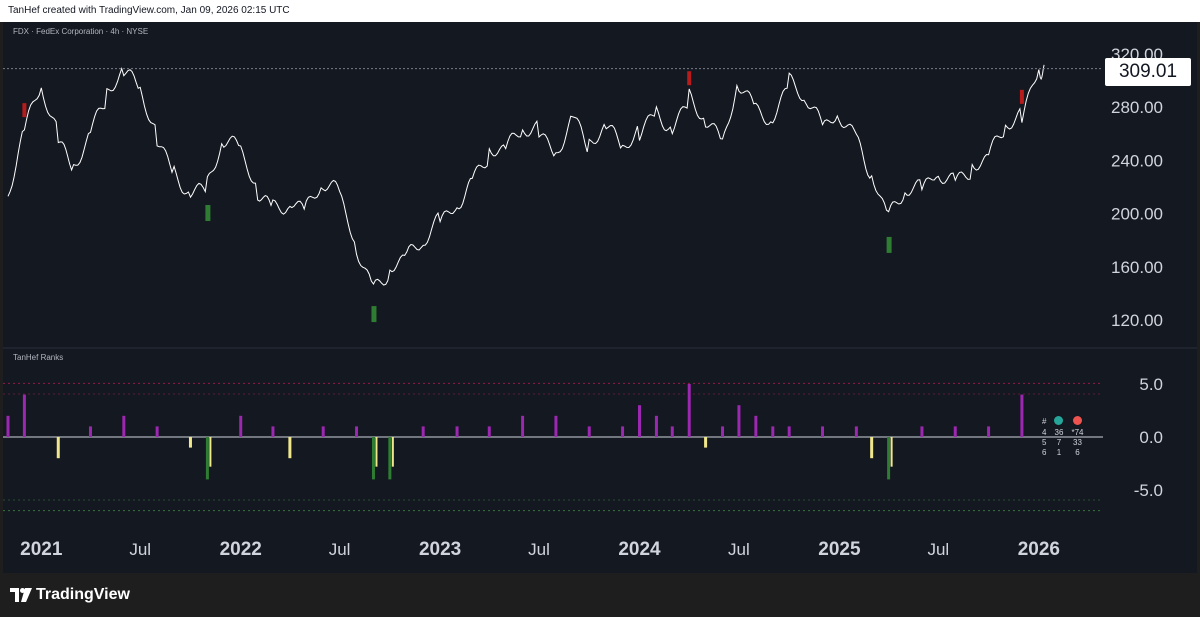  What do you see at coordinates (83, 594) in the screenshot?
I see `tradingview-brand-label: TradingView` at bounding box center [83, 594].